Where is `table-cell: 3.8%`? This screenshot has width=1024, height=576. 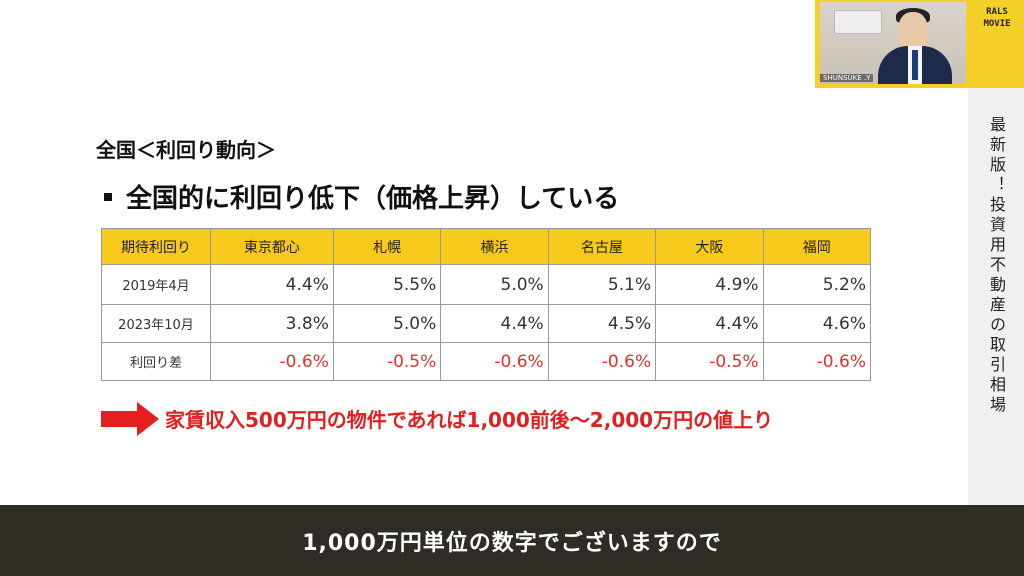 table-cell: 3.8% is located at coordinates (272, 323).